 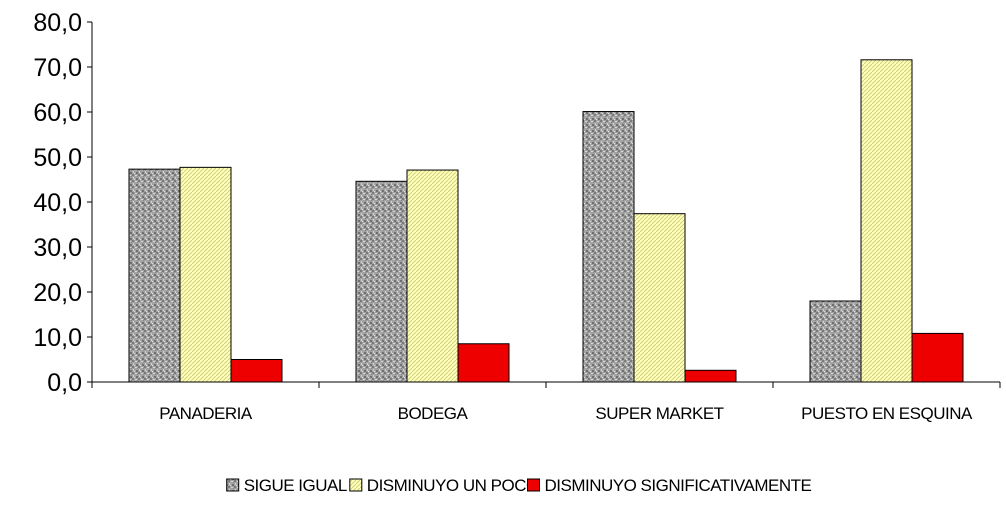 I want to click on y-tick-label: 30,0, so click(x=57, y=248).